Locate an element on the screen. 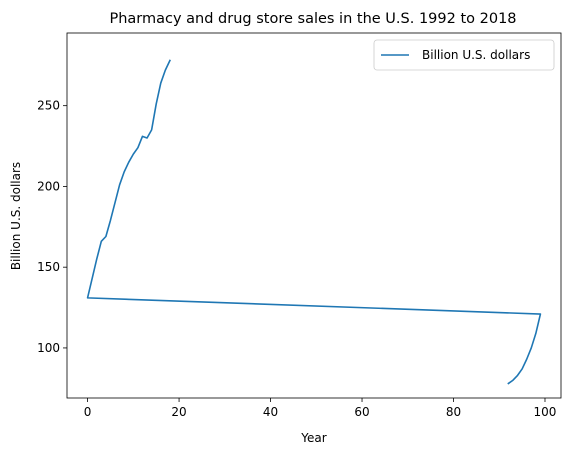 This screenshot has height=455, width=571. y-tick-label: 150 is located at coordinates (48, 267).